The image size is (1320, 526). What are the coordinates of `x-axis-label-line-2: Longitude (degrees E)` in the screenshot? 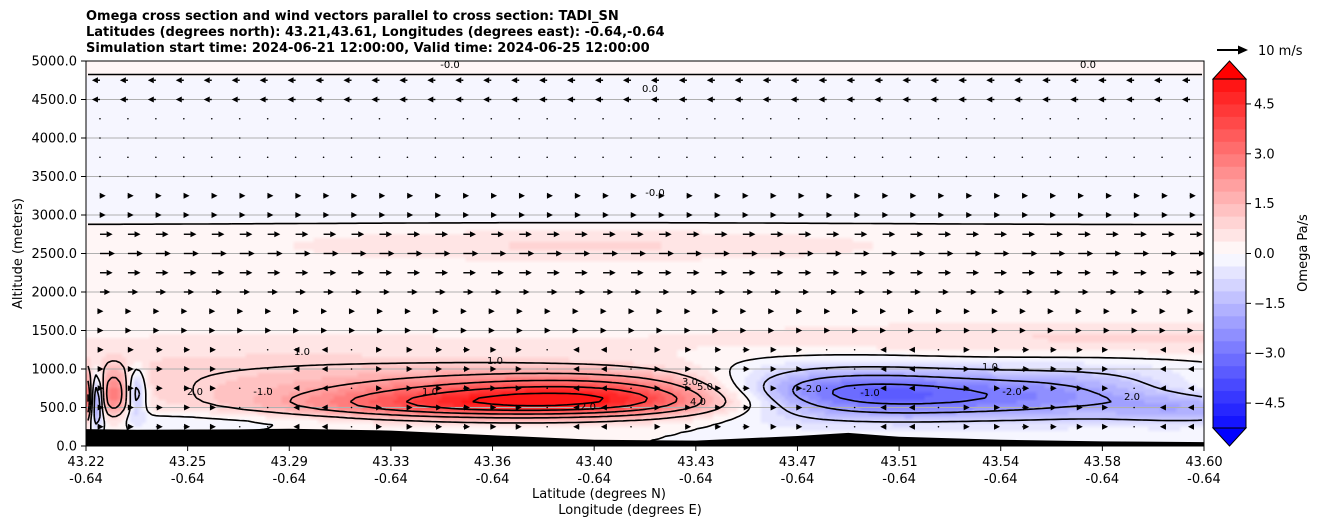 It's located at (630, 510).